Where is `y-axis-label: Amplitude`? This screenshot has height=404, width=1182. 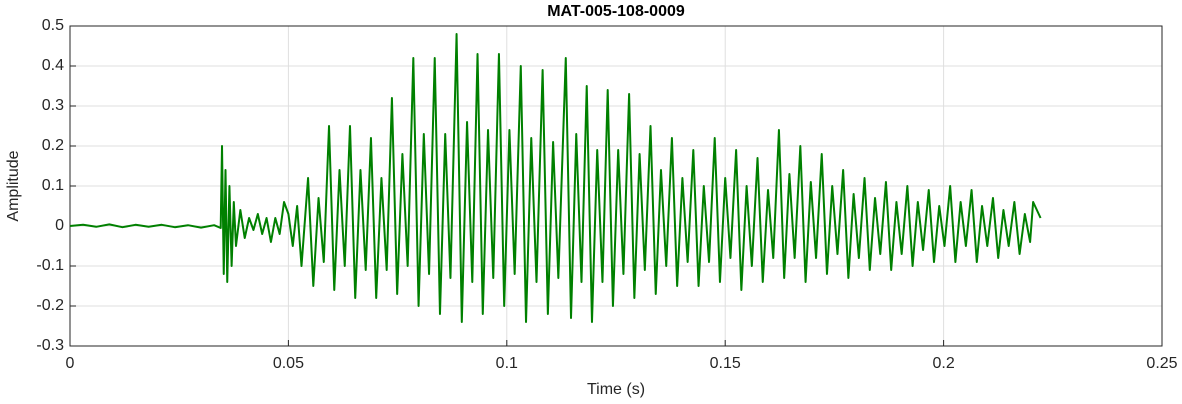
y-axis-label: Amplitude is located at coordinates (13, 185).